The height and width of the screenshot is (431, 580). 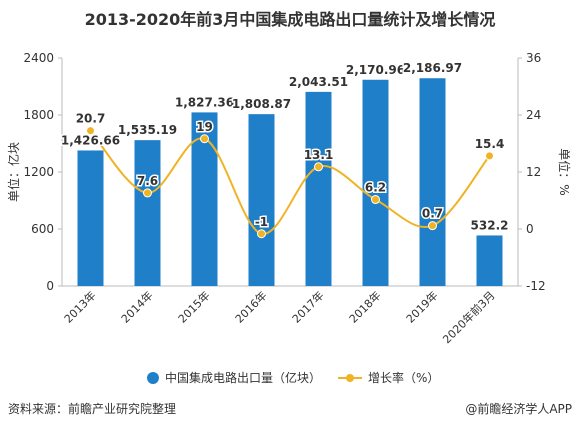 What do you see at coordinates (290, 19) in the screenshot?
I see `chart-title: 2013-2020年前3月中国集成电路出口量统计及增长情况` at bounding box center [290, 19].